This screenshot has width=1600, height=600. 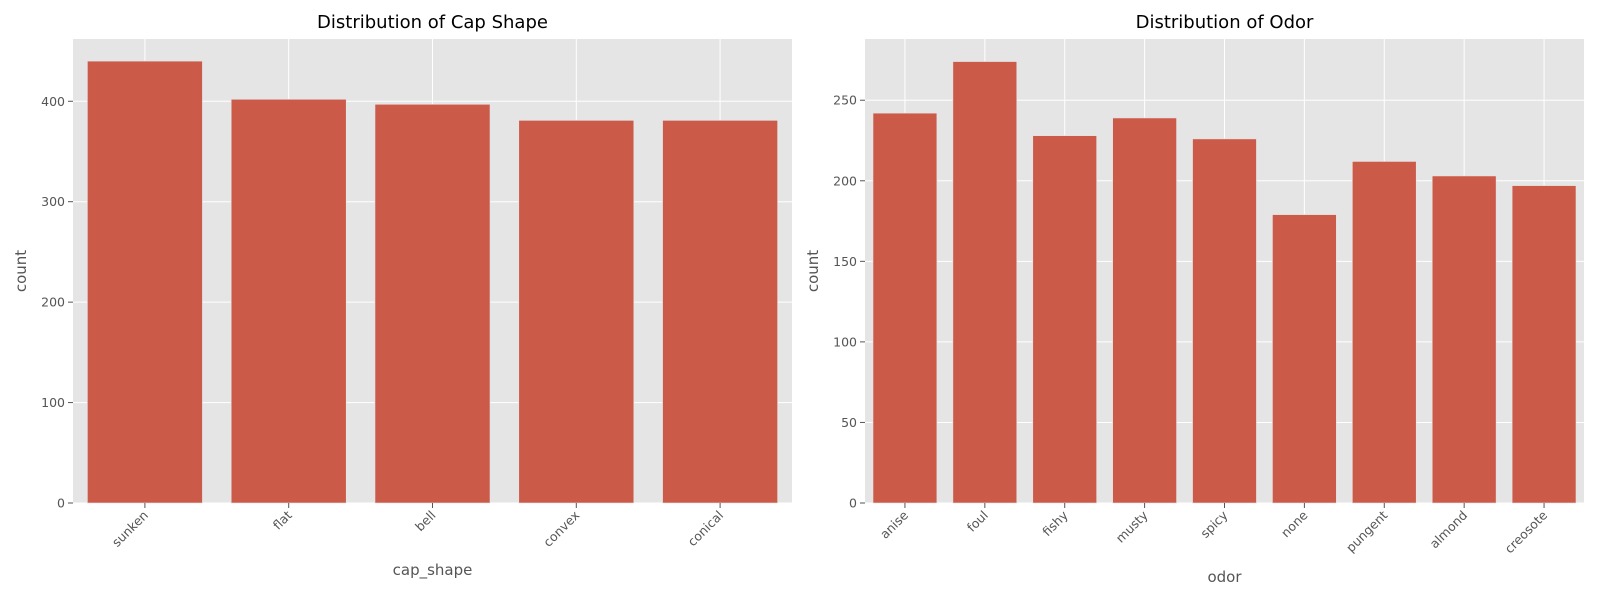 What do you see at coordinates (1144, 310) in the screenshot?
I see `bar-musty` at bounding box center [1144, 310].